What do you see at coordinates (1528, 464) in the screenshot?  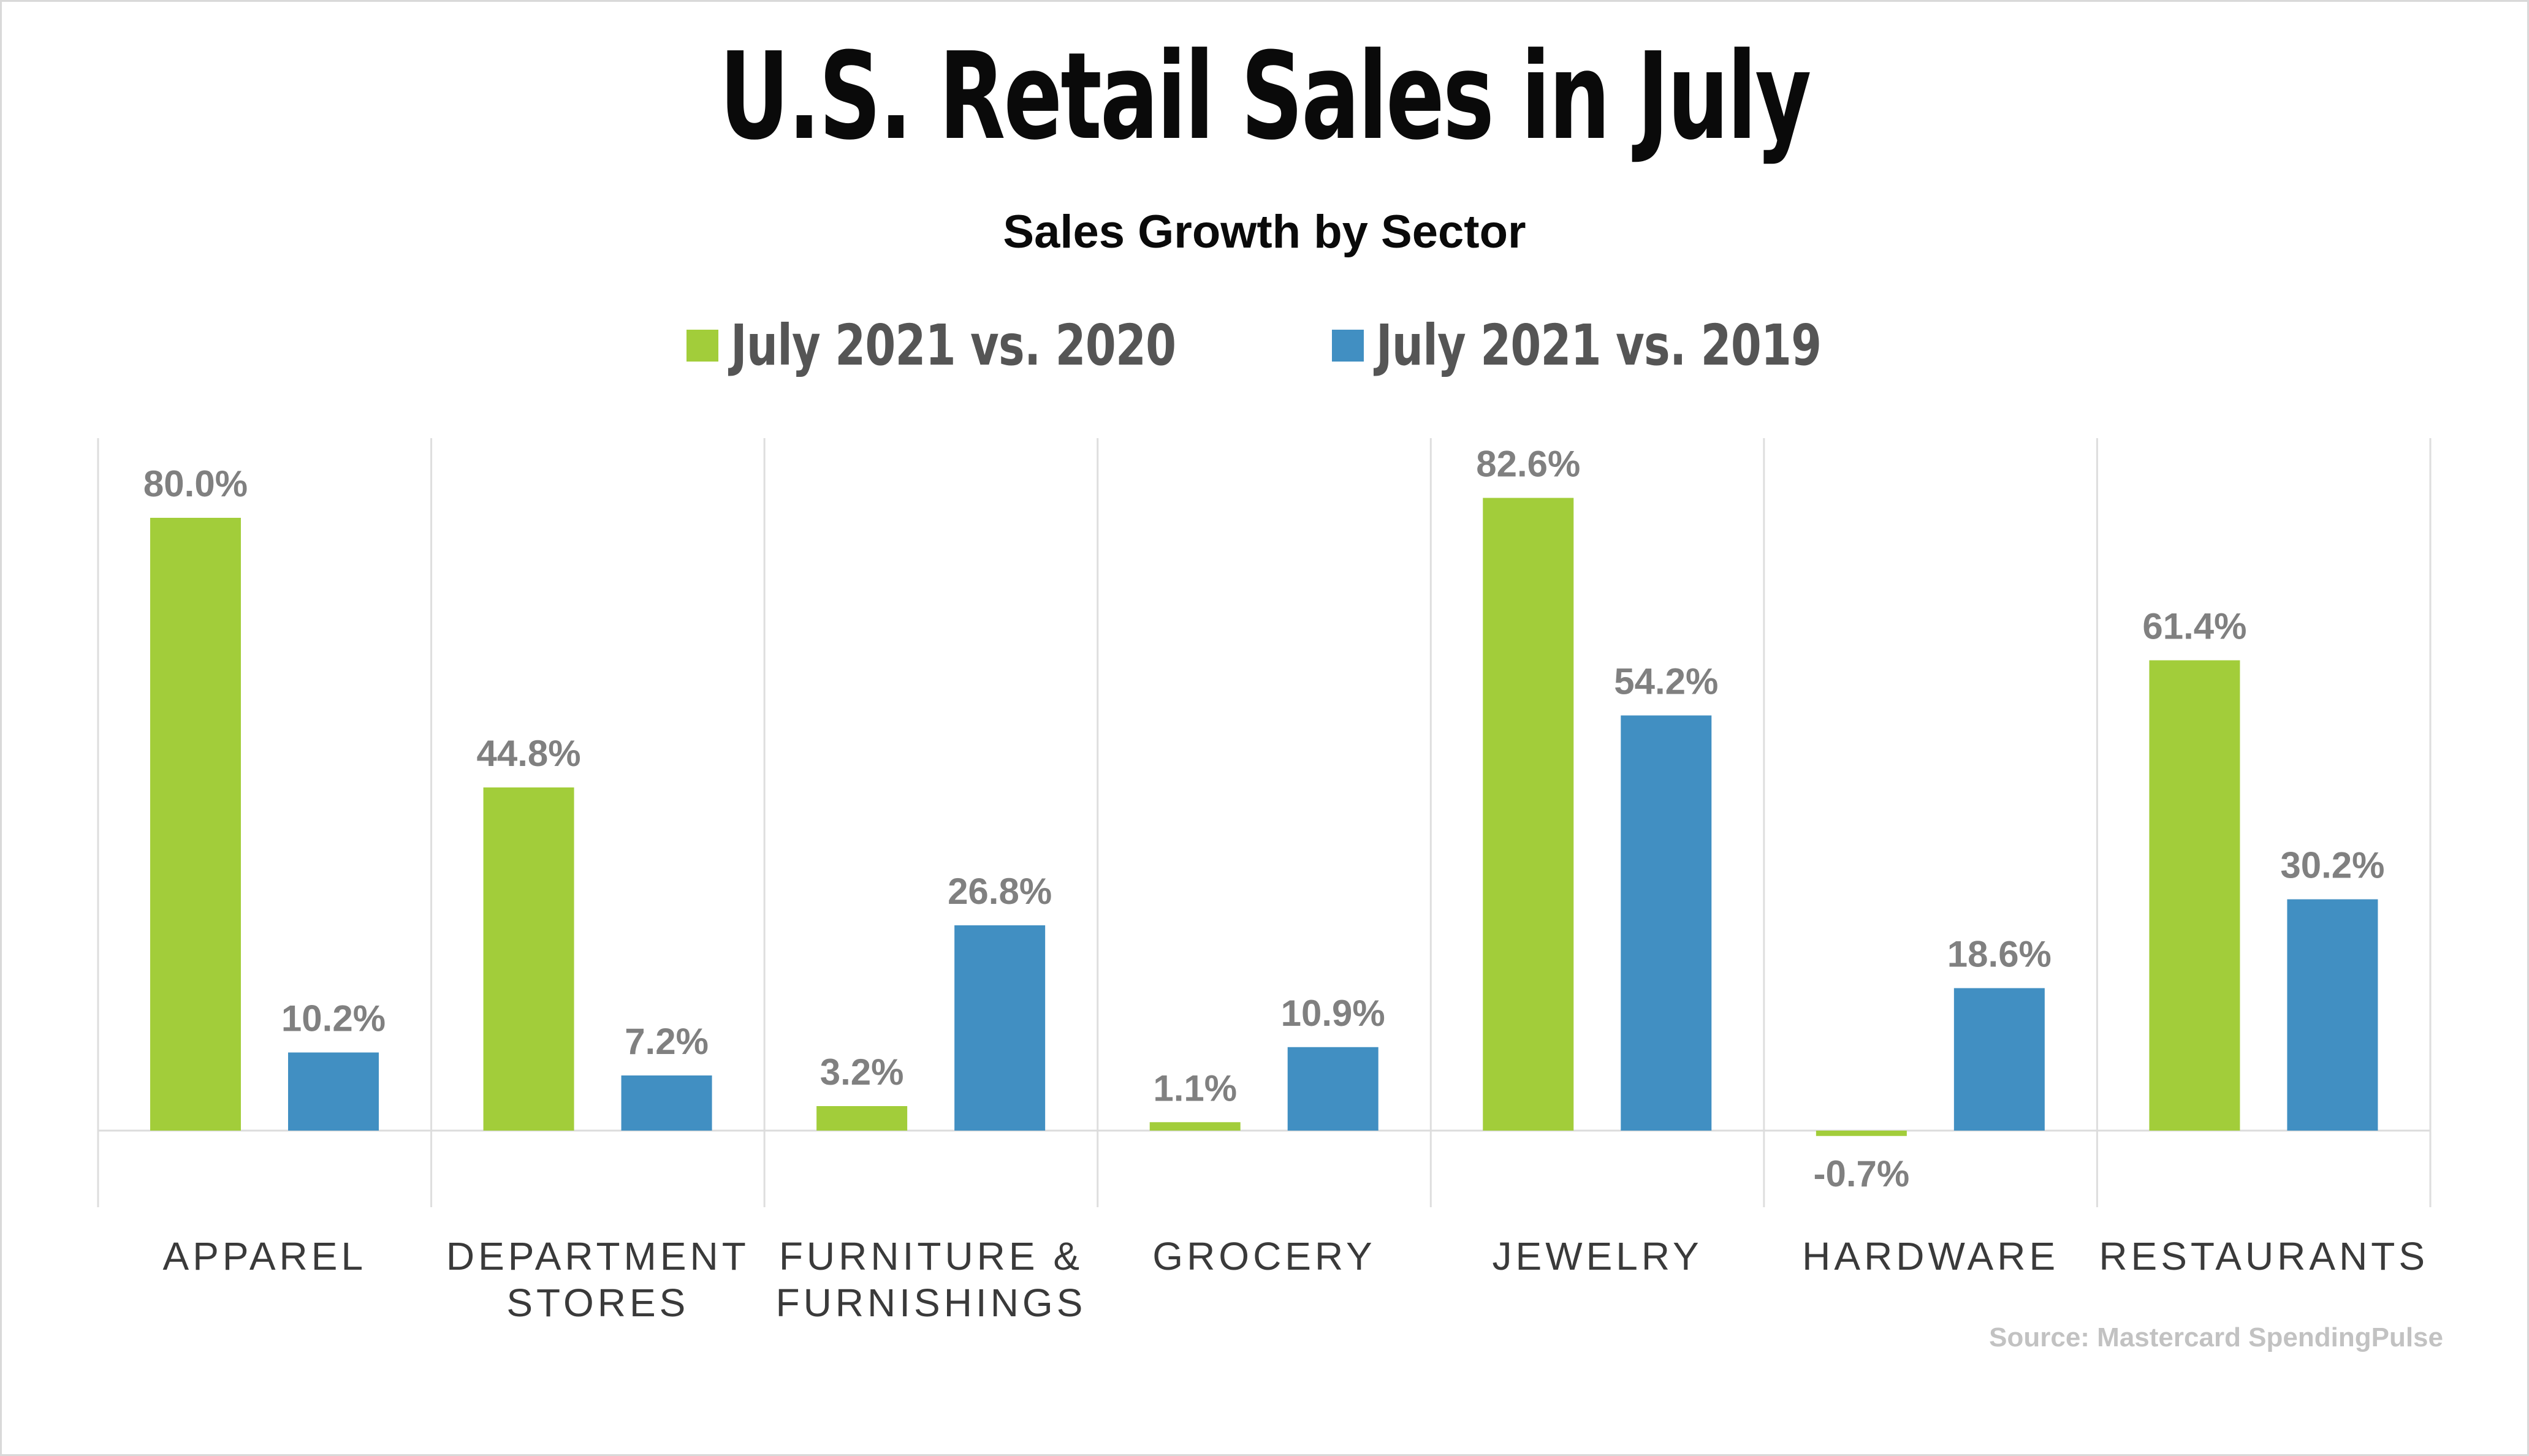 I see `data-label: 82.6%` at bounding box center [1528, 464].